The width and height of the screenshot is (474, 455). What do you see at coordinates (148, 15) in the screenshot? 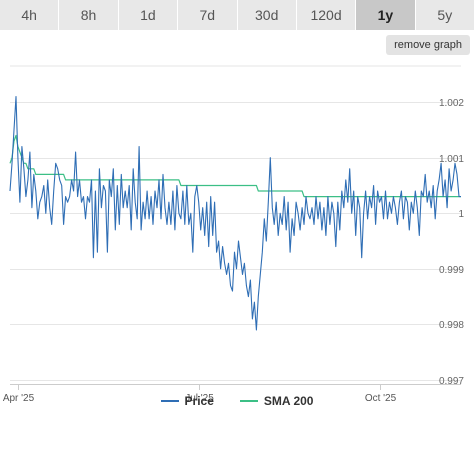
I see `tab-1d: 1d` at bounding box center [148, 15].